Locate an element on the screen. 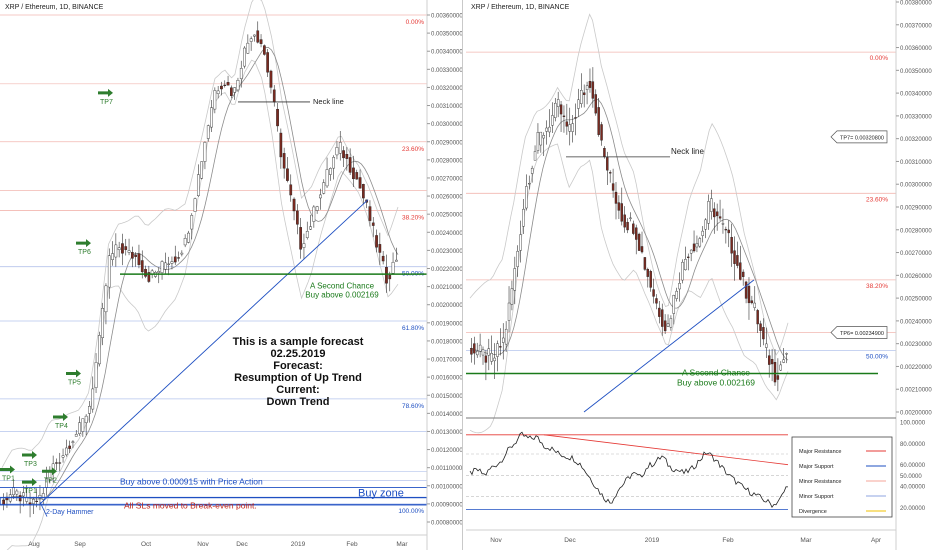  left-tp-label: TP6 is located at coordinates (84, 252).